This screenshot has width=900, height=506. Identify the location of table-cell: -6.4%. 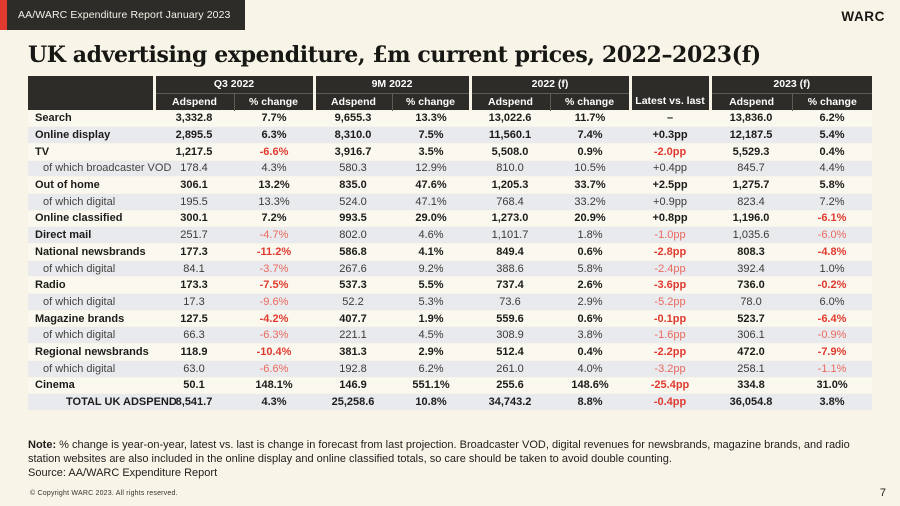
(832, 318).